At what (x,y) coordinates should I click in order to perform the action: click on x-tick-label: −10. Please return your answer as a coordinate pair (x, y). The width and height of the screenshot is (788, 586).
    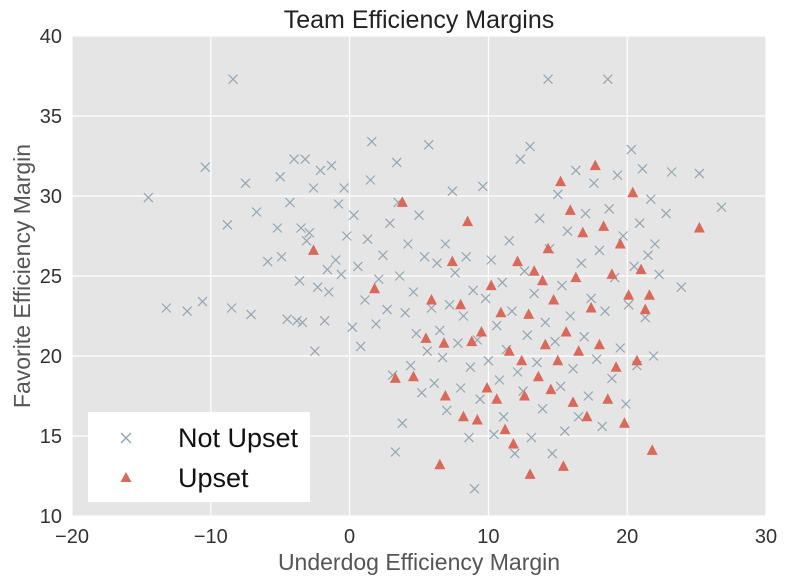
    Looking at the image, I should click on (211, 537).